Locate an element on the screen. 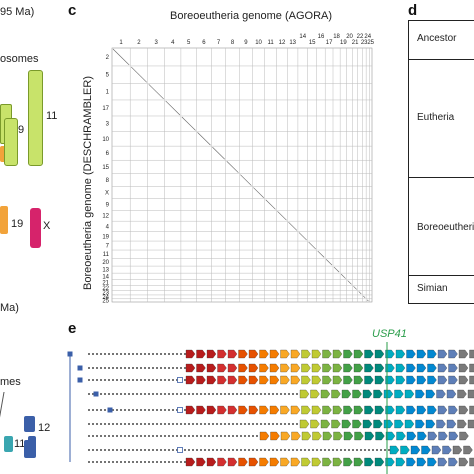 This screenshot has height=474, width=474. y-tick-label: 25 is located at coordinates (105, 301).